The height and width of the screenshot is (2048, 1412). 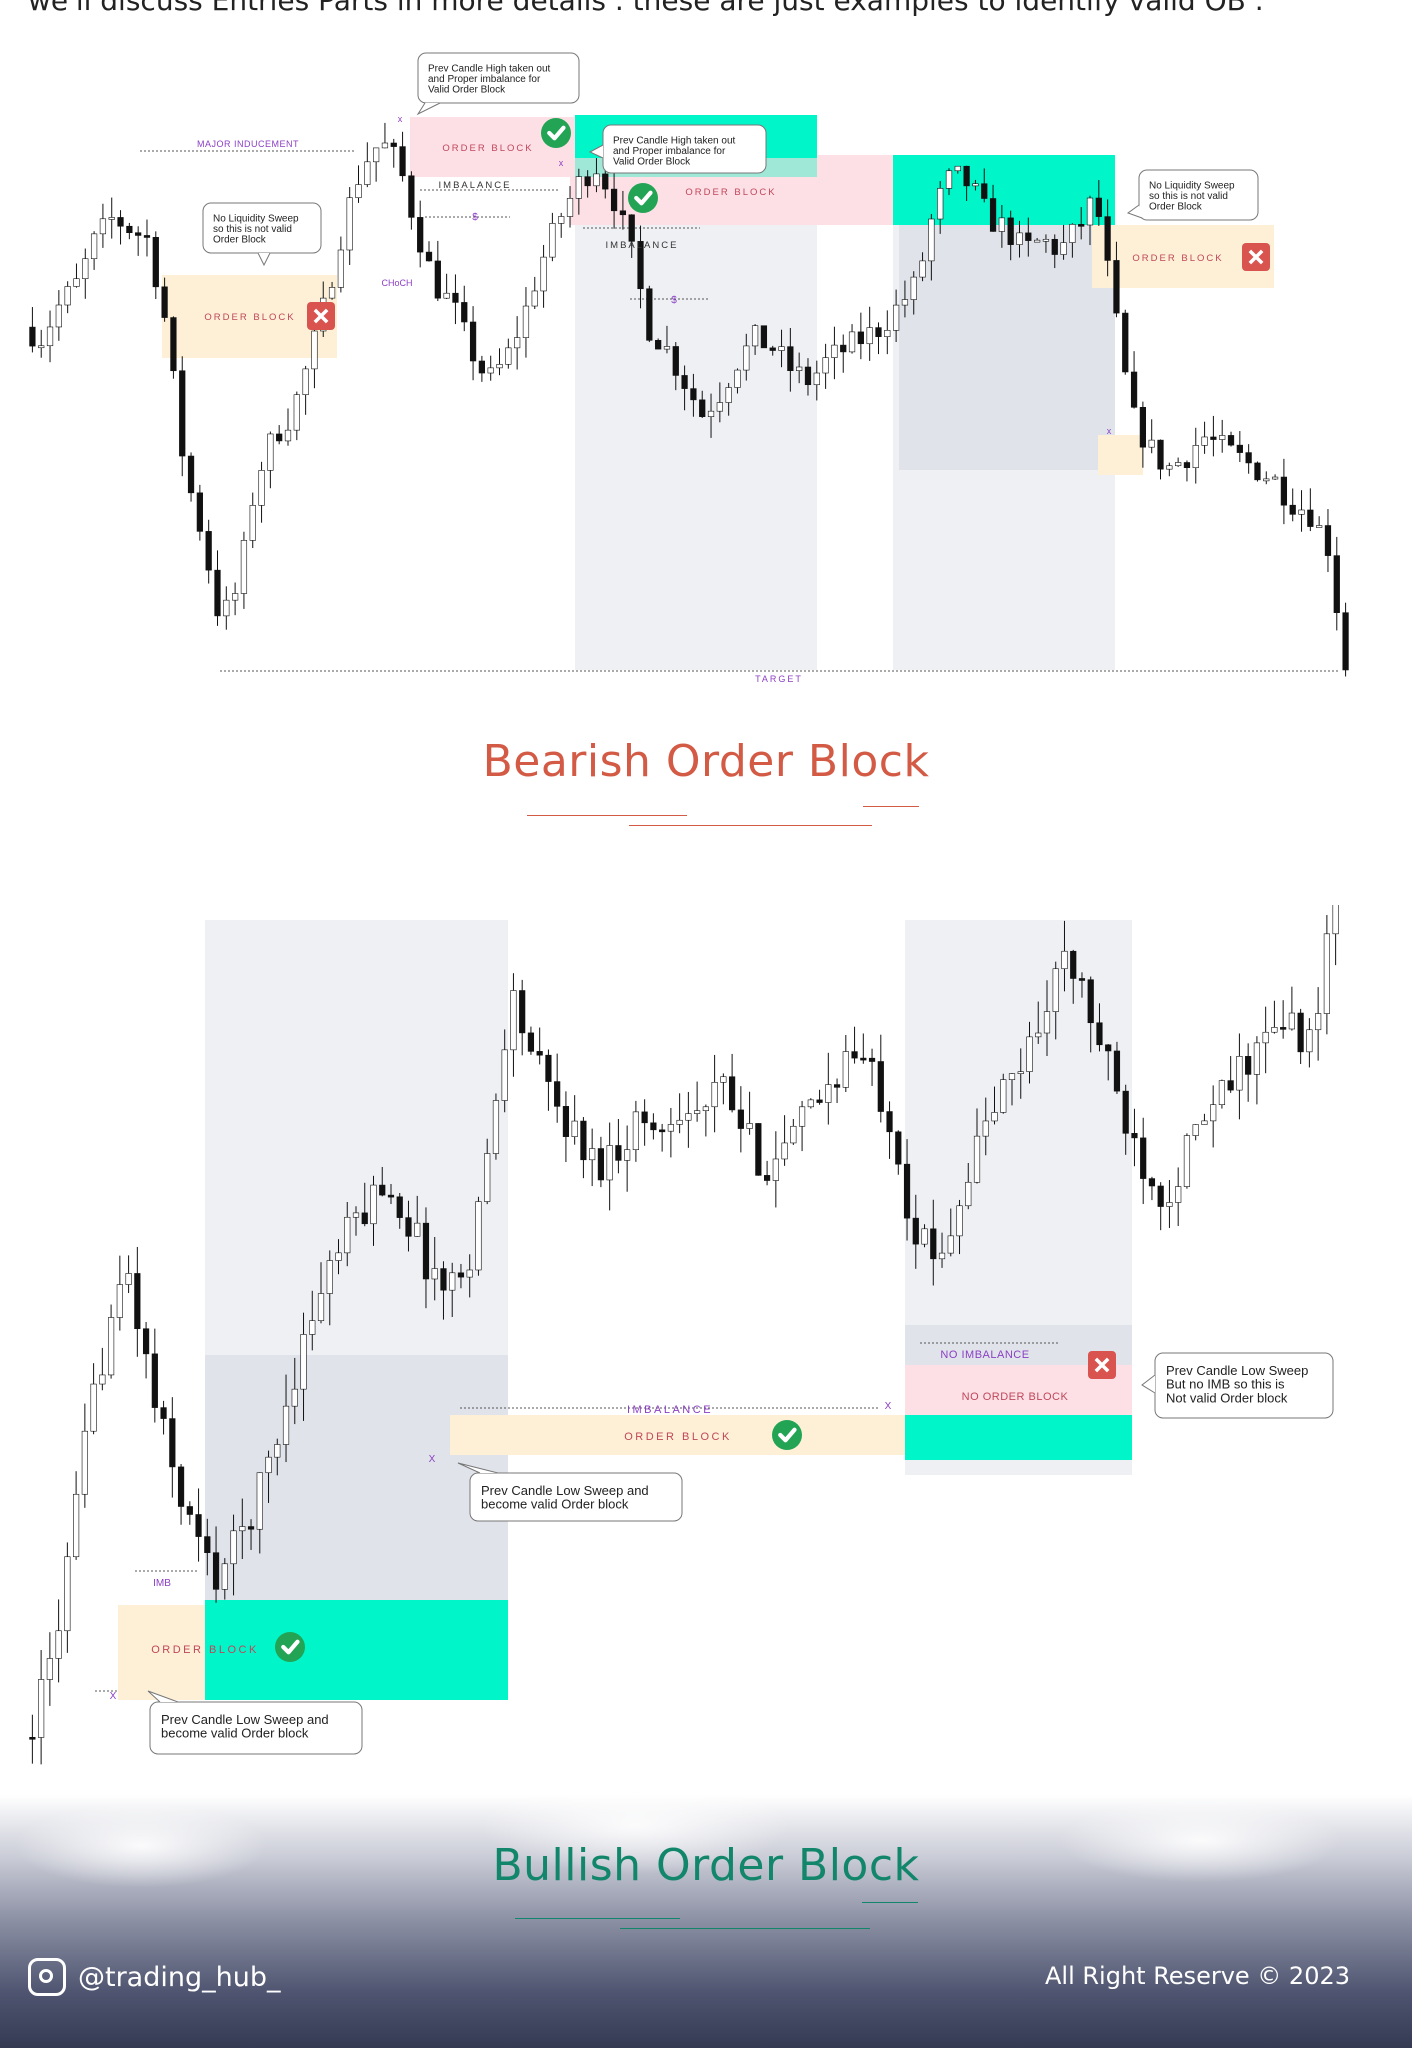 What do you see at coordinates (256, 219) in the screenshot?
I see `callout-no-sweep-left-text: No Liquidity Sweep` at bounding box center [256, 219].